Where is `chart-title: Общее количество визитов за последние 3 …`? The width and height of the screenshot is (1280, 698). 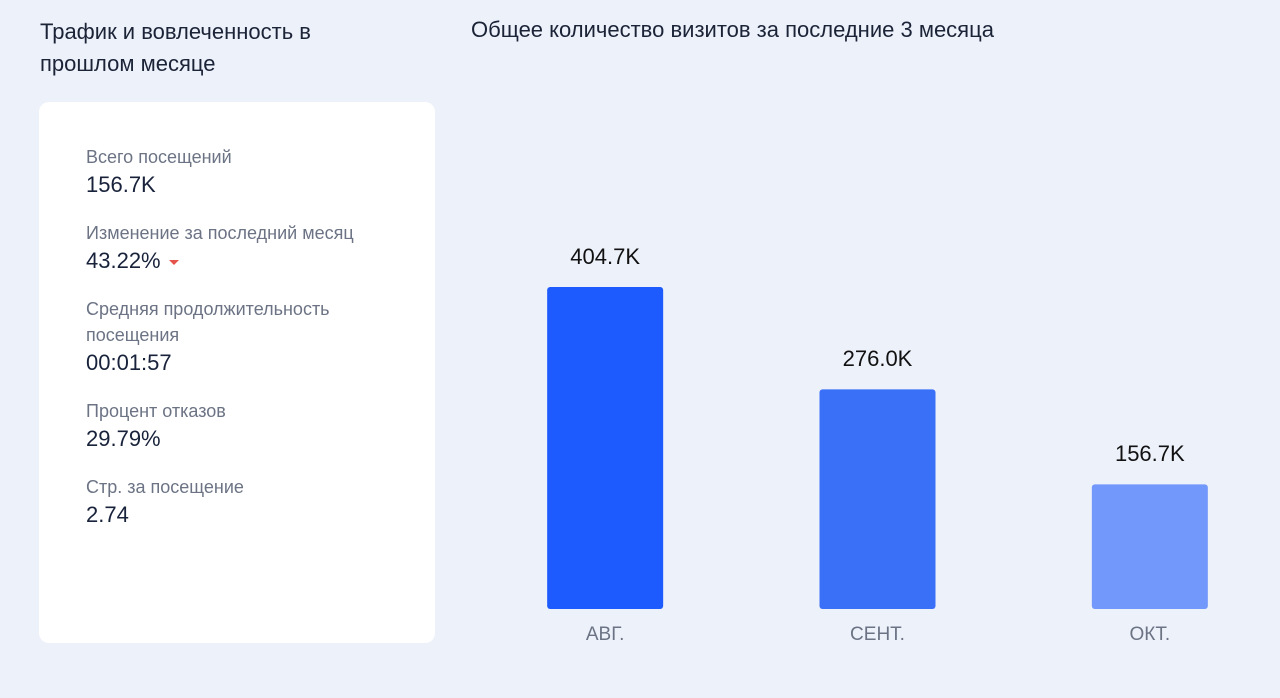
chart-title: Общее количество визитов за последние 3 … is located at coordinates (733, 29).